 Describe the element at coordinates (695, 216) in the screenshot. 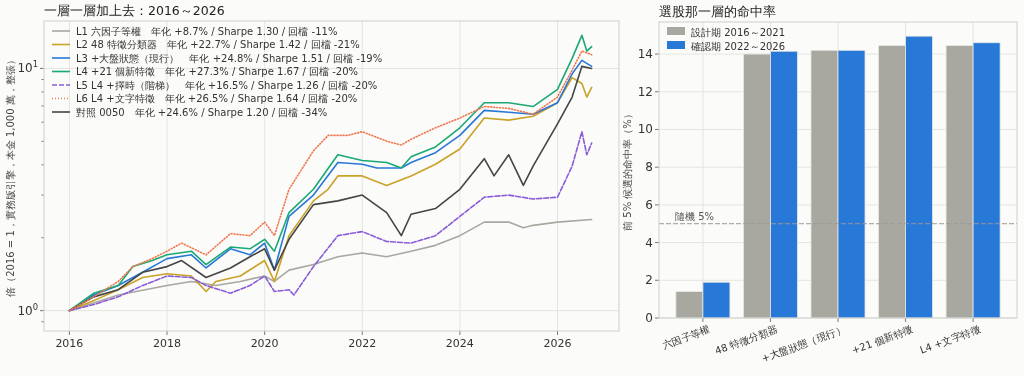

I see `ref-line-label: 隨機 5%` at that location.